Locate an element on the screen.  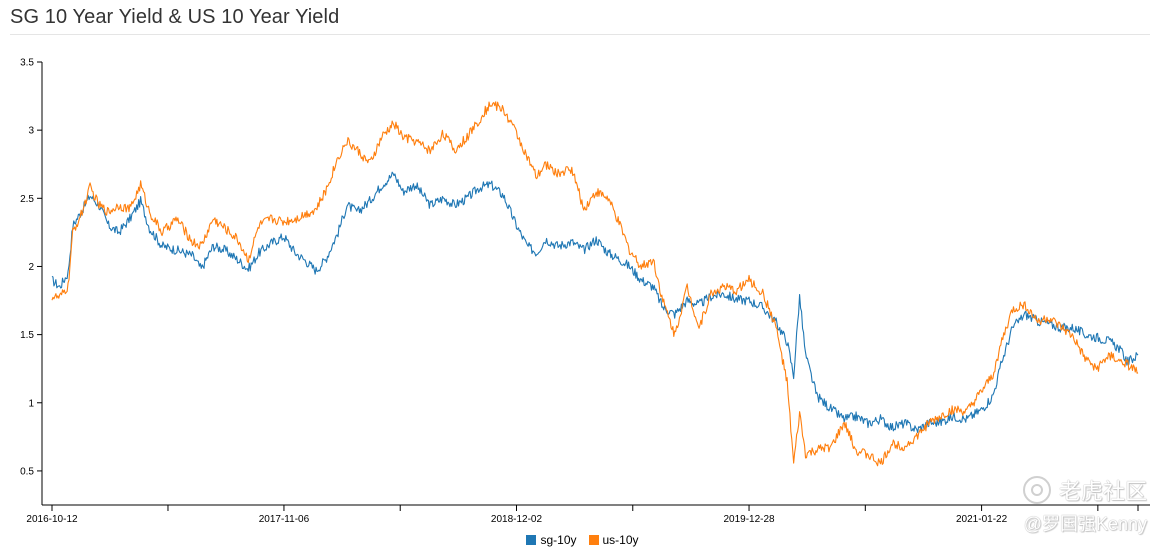
legend-swatch-us-10y is located at coordinates (593, 540).